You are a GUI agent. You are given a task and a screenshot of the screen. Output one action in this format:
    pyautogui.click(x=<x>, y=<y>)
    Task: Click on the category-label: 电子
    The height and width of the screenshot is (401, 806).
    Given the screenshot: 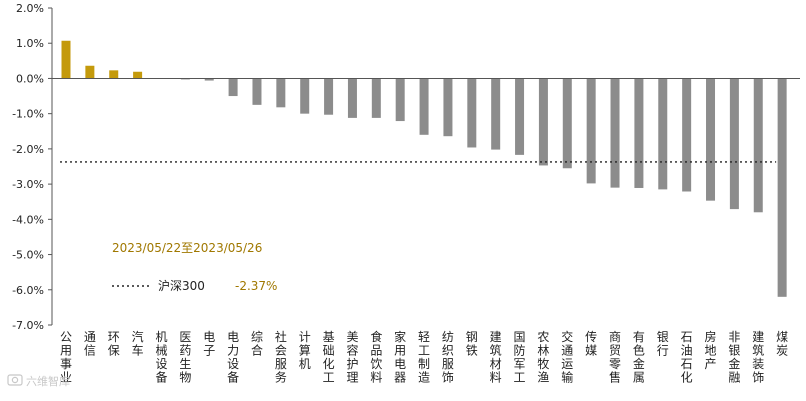 What is the action you would take?
    pyautogui.click(x=209, y=344)
    